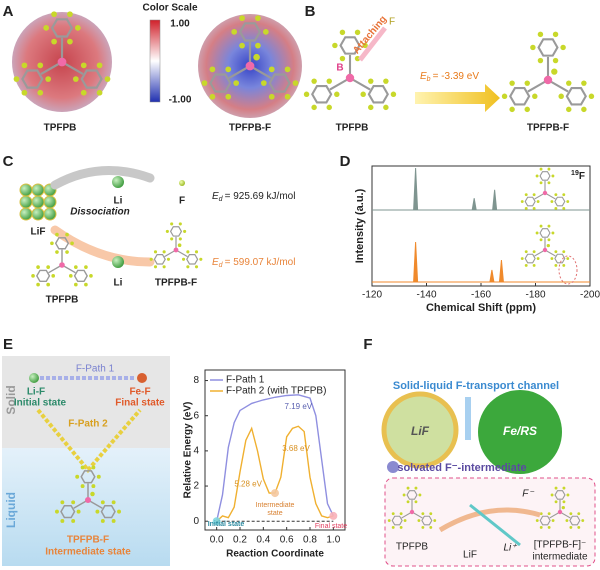  What do you see at coordinates (331, 526) in the screenshot?
I see `label: Final state` at bounding box center [331, 526].